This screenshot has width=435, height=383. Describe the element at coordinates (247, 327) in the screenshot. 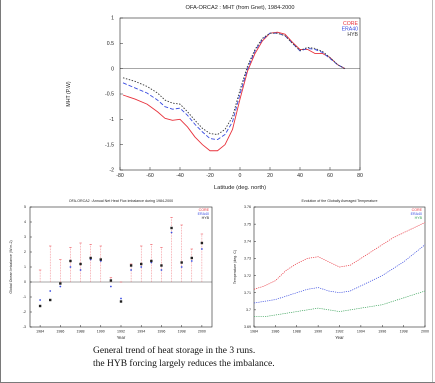

I see `y-tick-label: 3.69` at that location.